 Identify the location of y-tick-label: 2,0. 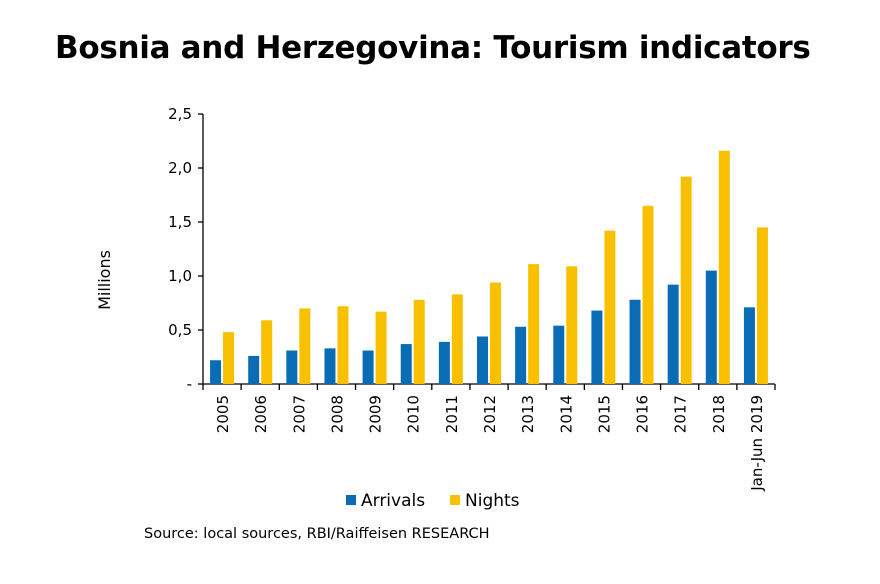
(180, 168).